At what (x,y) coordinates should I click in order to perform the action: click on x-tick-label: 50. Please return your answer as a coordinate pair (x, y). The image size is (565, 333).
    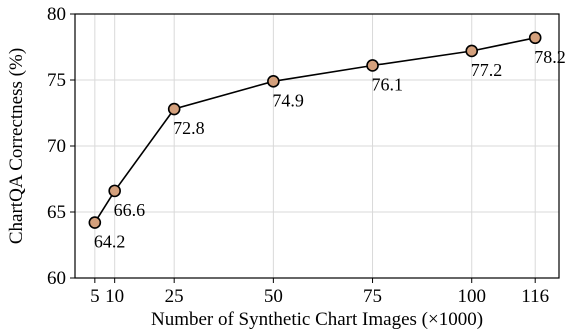
    Looking at the image, I should click on (273, 296).